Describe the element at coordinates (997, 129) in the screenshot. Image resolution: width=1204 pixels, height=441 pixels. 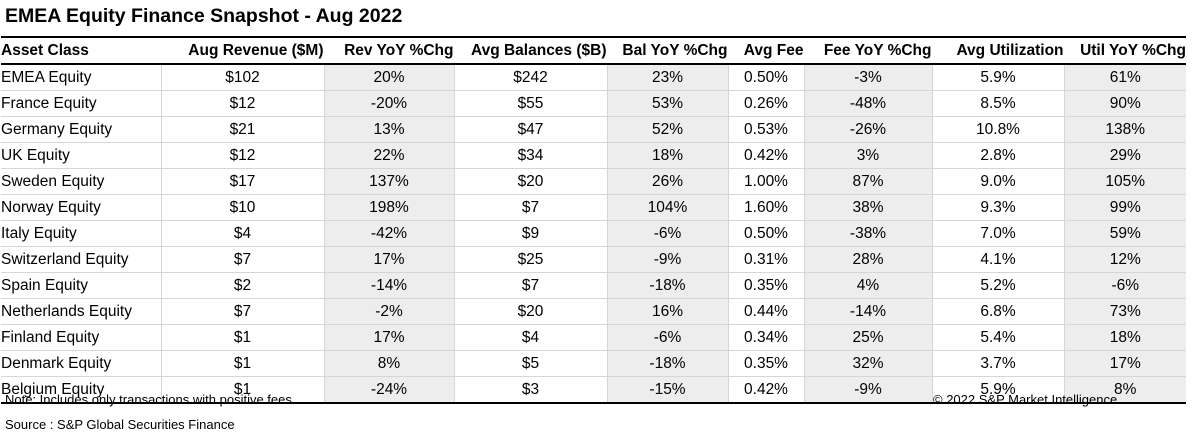
I see `cell-avg-utilization: 10.8%` at that location.